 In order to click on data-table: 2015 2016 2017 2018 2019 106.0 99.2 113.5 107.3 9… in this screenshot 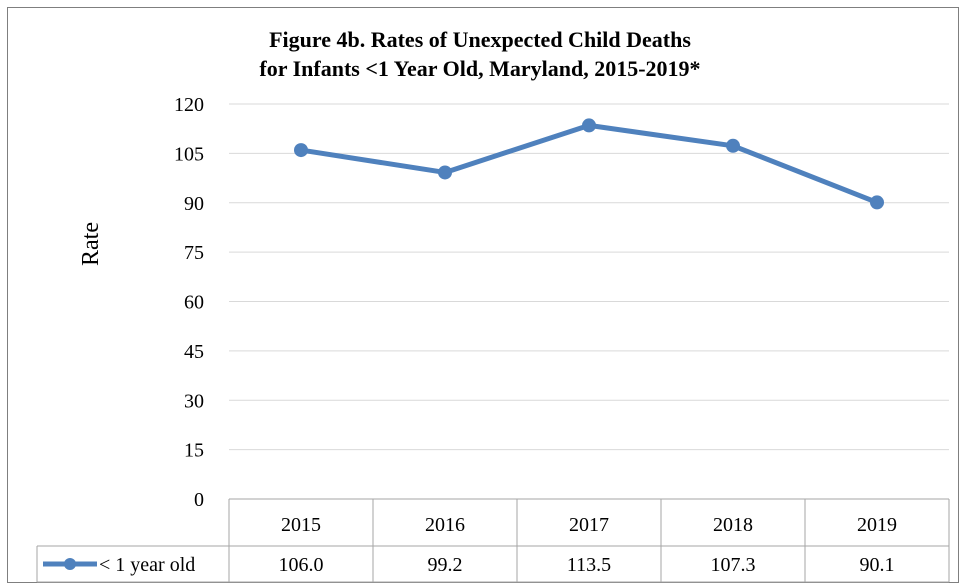, I will do `click(493, 540)`.